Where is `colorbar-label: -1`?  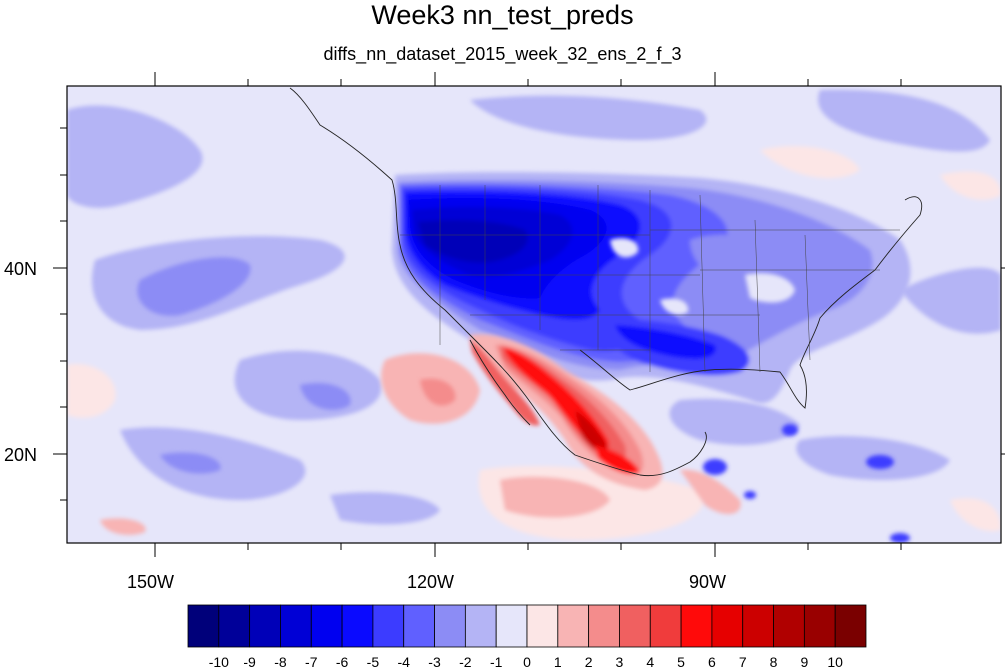
colorbar-label: -1 is located at coordinates (496, 662).